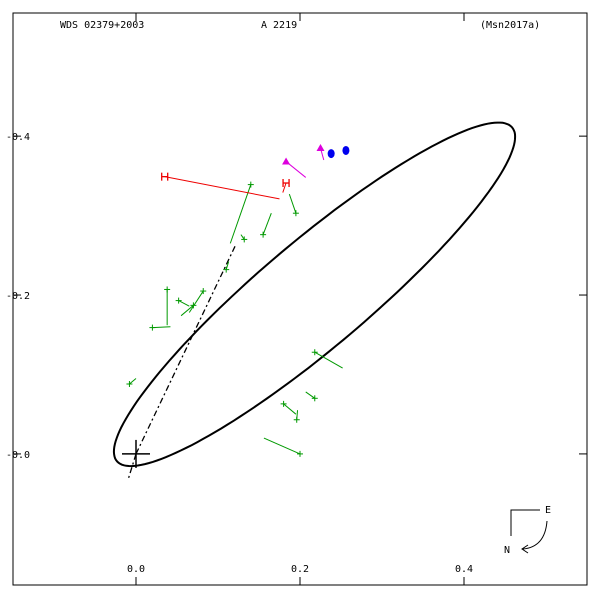 The width and height of the screenshot is (600, 600). I want to click on periastron-line, so click(132, 467).